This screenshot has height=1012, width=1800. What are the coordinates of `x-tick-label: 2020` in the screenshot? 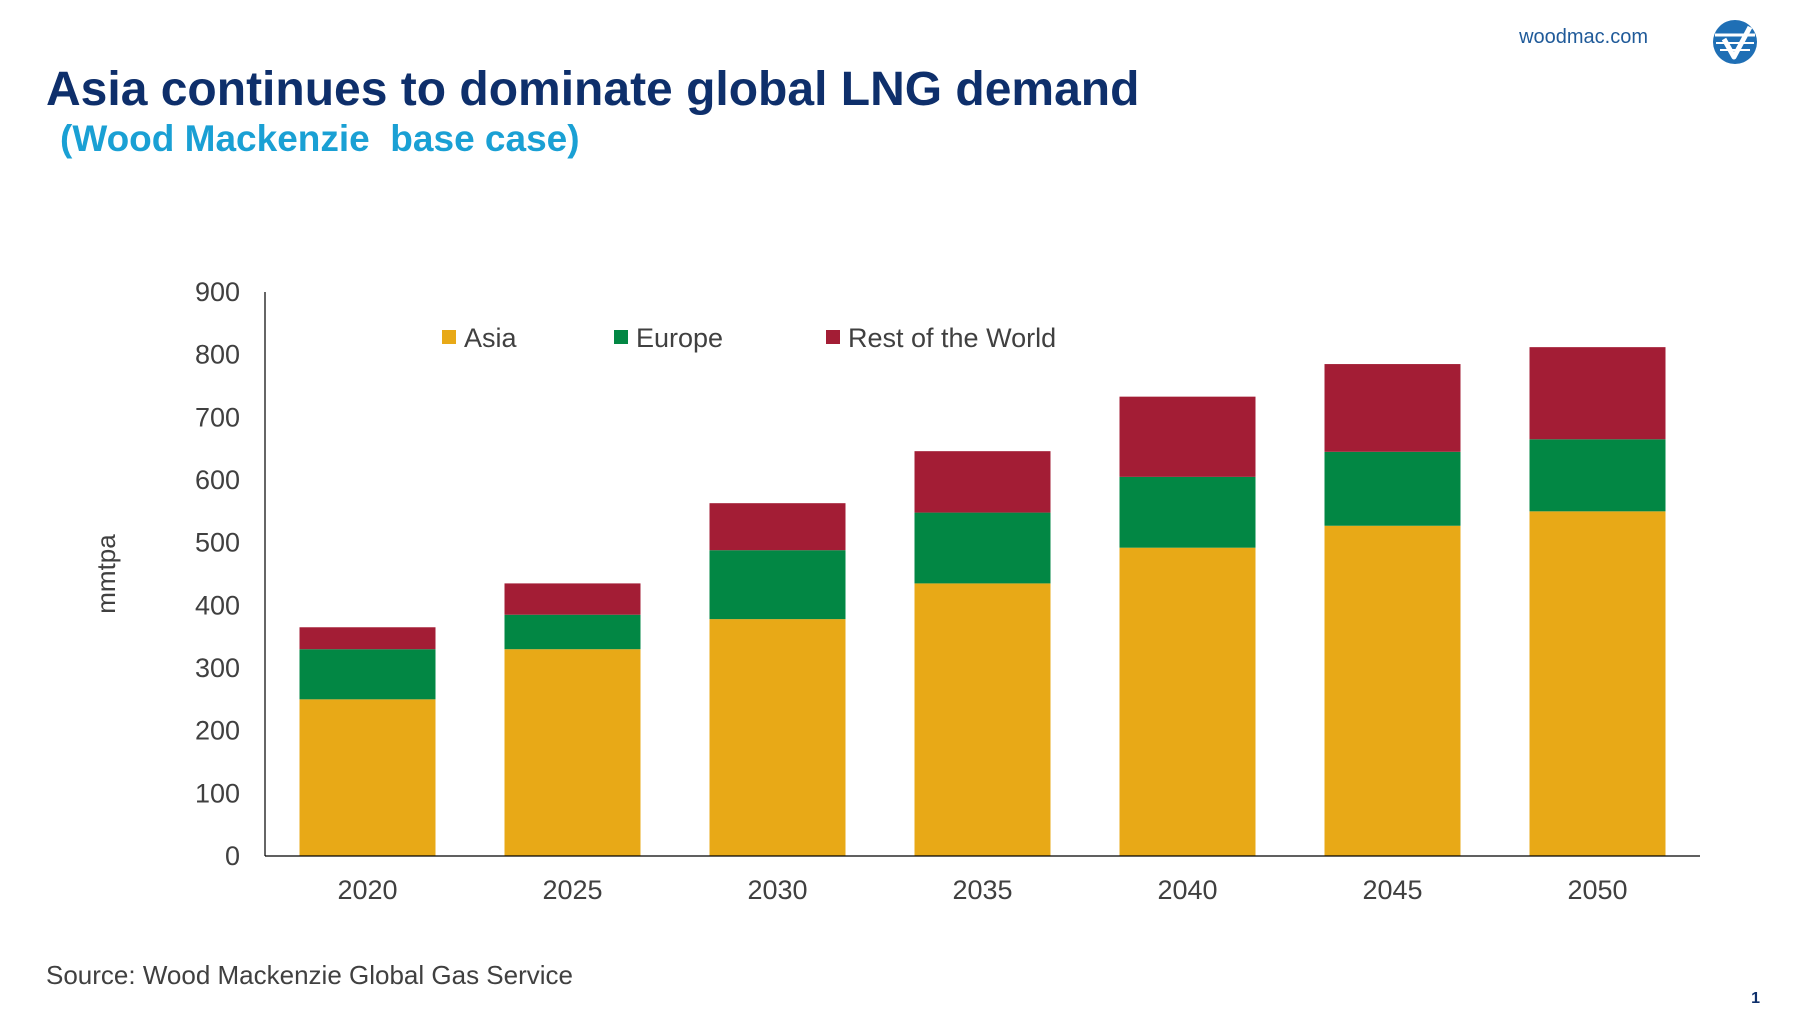 It's located at (367, 890).